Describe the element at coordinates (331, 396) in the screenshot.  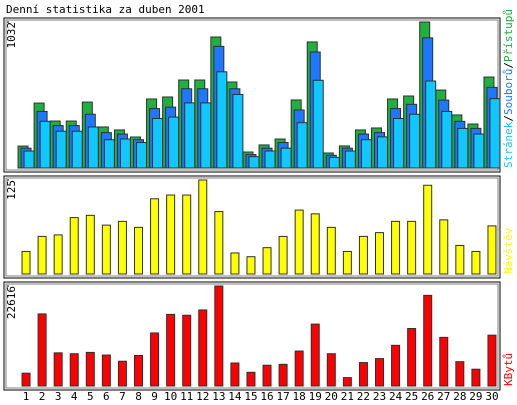
I see `x-tick-label: 20` at that location.